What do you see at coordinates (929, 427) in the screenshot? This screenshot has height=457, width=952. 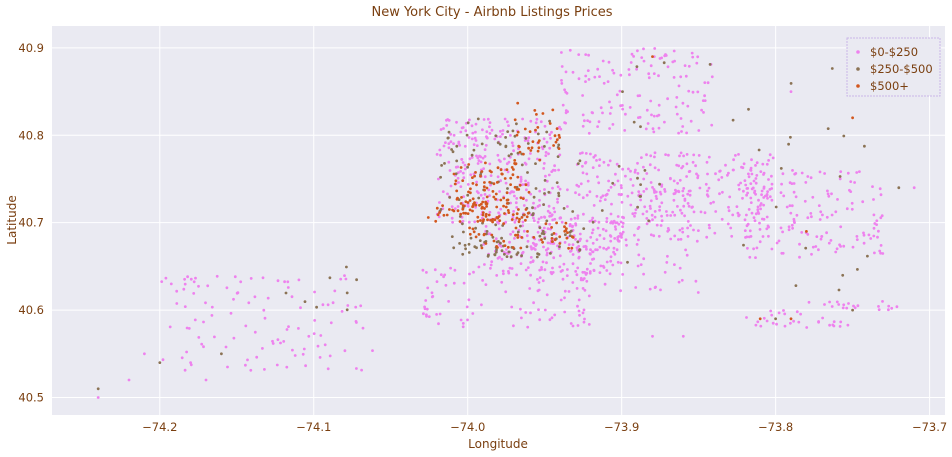 I see `x-tick-label: −73.7` at bounding box center [929, 427].